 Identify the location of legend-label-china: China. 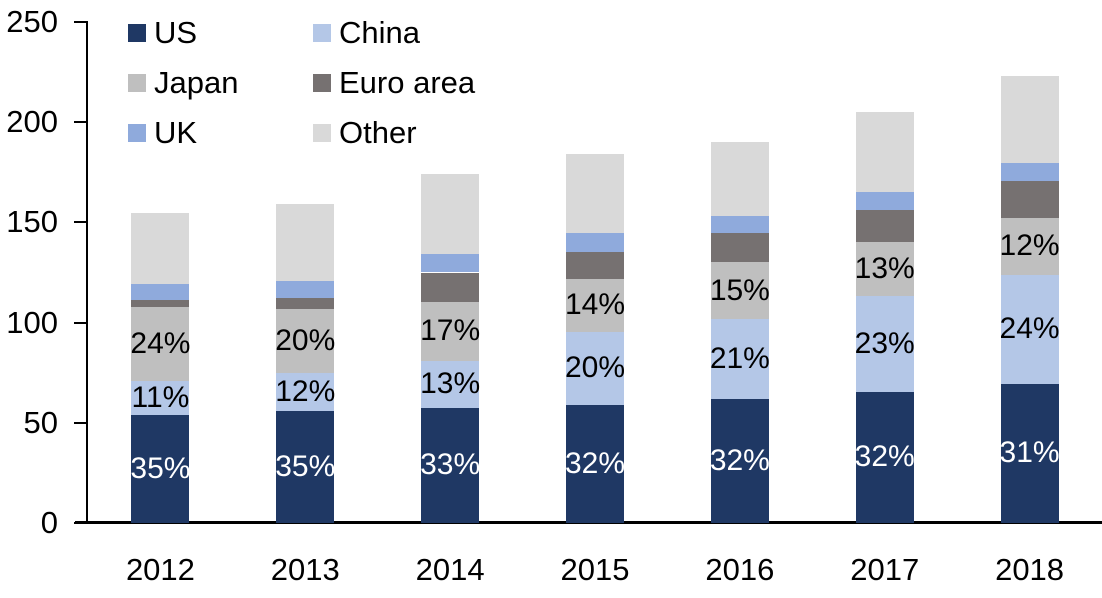
(379, 32).